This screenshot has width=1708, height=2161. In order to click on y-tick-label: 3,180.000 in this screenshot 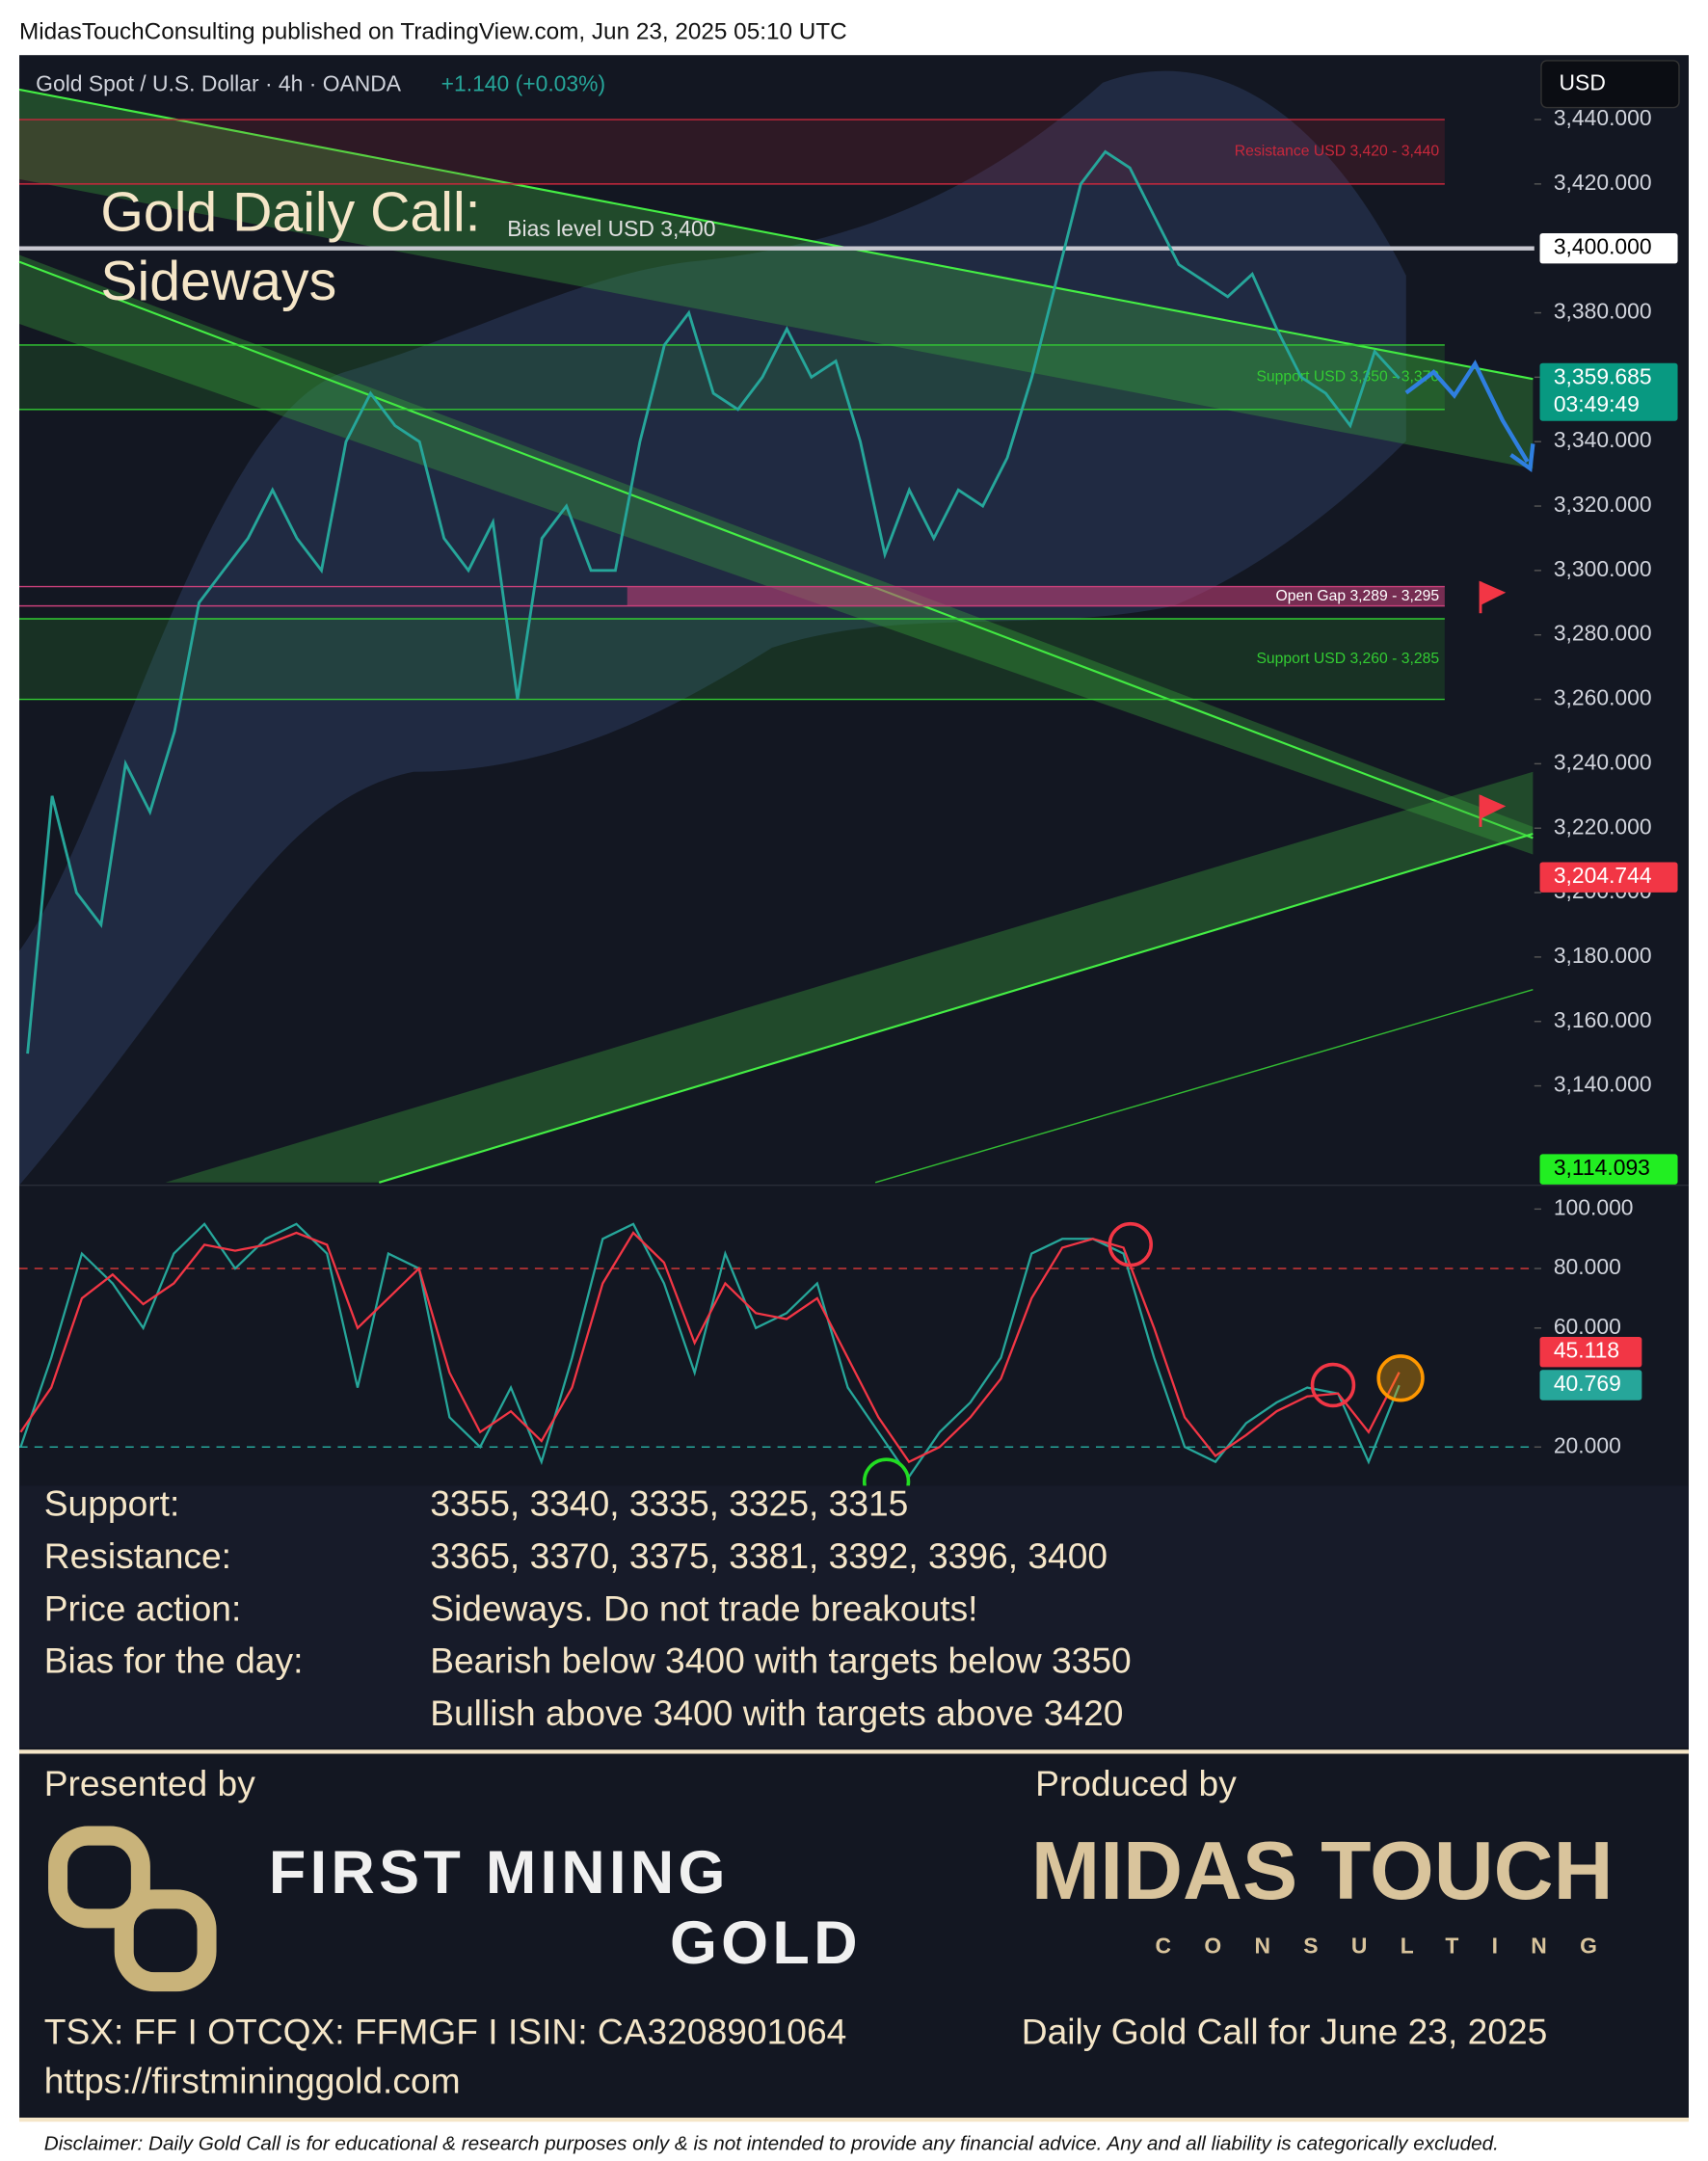, I will do `click(1603, 955)`.